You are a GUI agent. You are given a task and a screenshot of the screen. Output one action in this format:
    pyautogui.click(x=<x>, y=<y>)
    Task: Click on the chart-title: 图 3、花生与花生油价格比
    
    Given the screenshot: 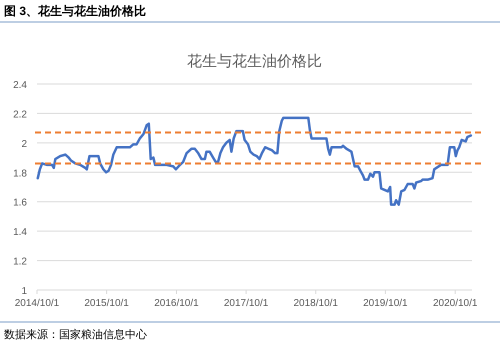 What is the action you would take?
    pyautogui.click(x=75, y=11)
    